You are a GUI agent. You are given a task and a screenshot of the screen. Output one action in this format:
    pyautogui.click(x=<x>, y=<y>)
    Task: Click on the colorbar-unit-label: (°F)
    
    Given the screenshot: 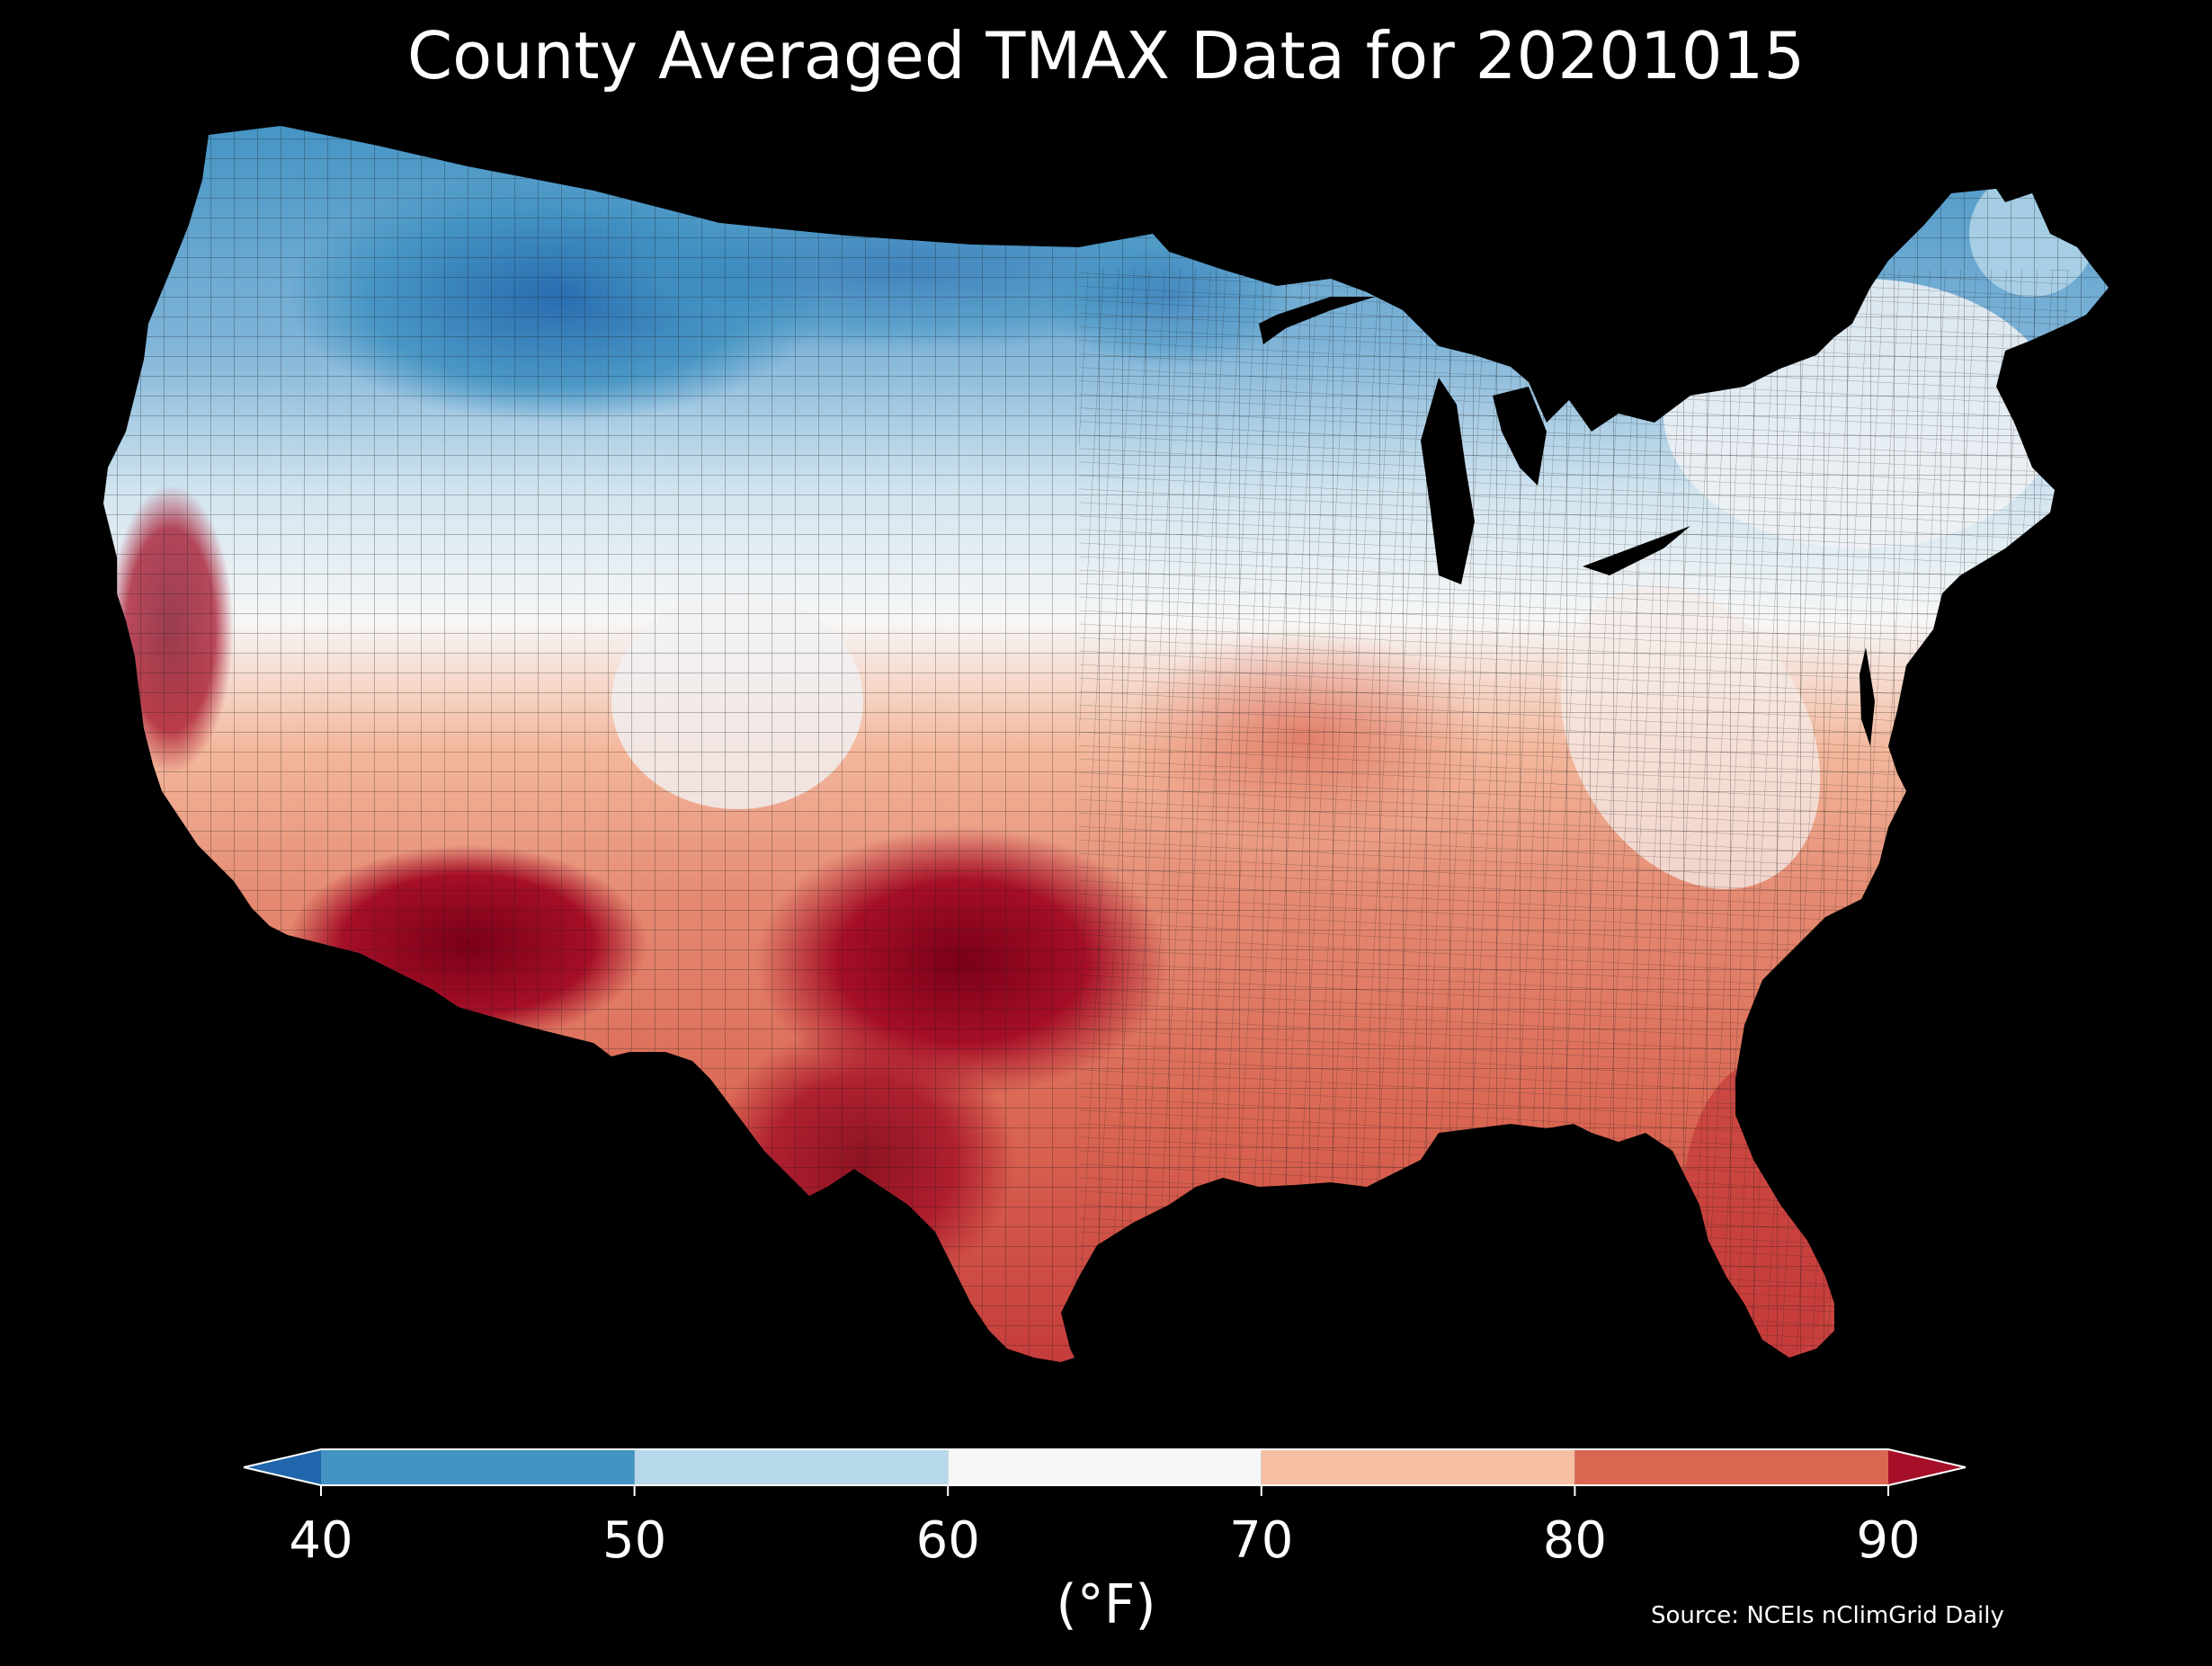 What is the action you would take?
    pyautogui.click(x=1106, y=1604)
    